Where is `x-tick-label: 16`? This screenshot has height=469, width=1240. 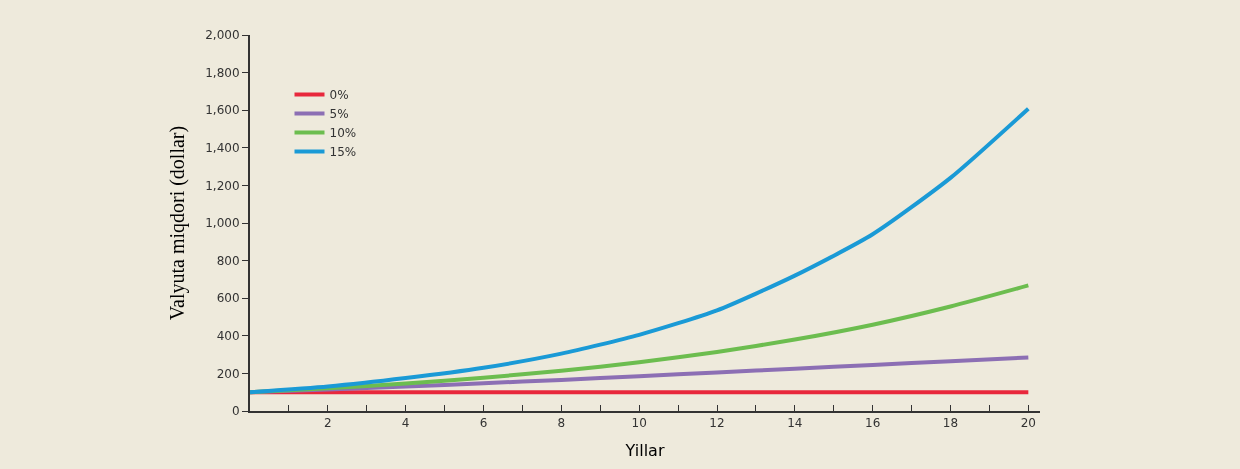
x-tick-label: 16 is located at coordinates (873, 423).